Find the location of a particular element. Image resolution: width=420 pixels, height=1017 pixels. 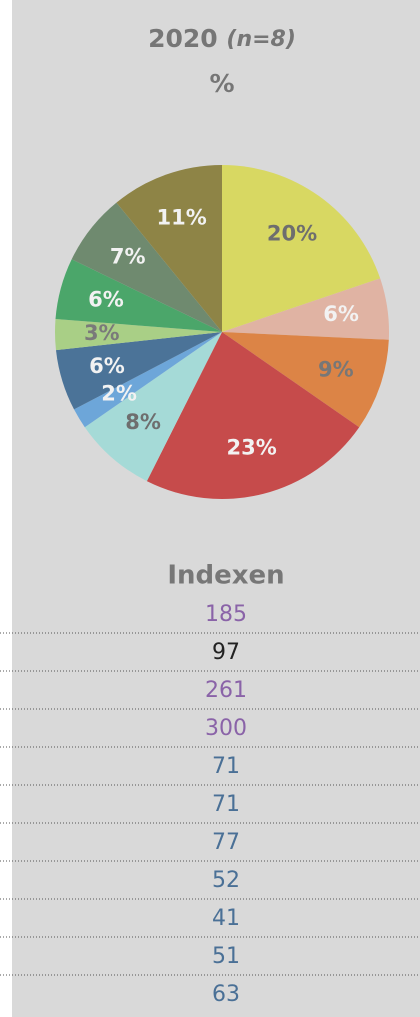

chart-title: 2020 (n=8) is located at coordinates (222, 38).